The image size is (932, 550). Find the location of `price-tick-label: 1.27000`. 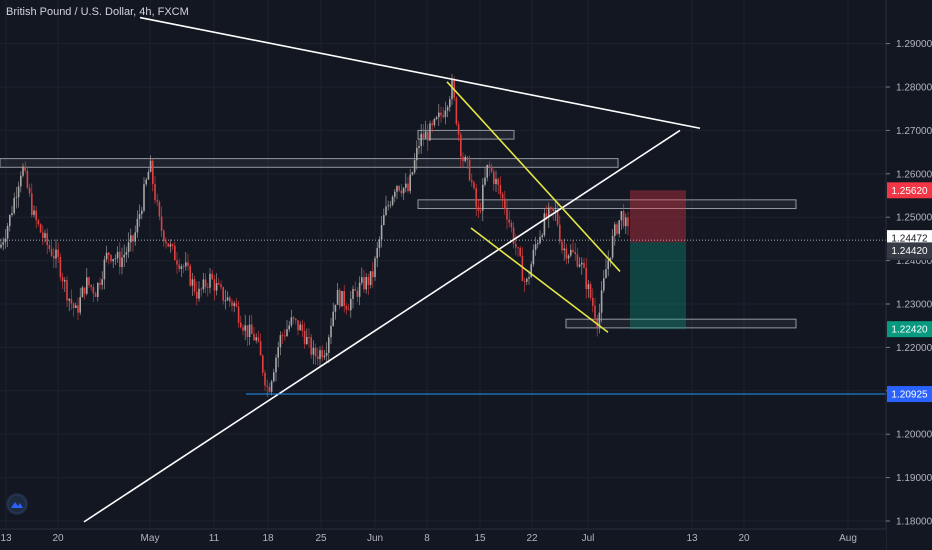

price-tick-label: 1.27000 is located at coordinates (914, 131).